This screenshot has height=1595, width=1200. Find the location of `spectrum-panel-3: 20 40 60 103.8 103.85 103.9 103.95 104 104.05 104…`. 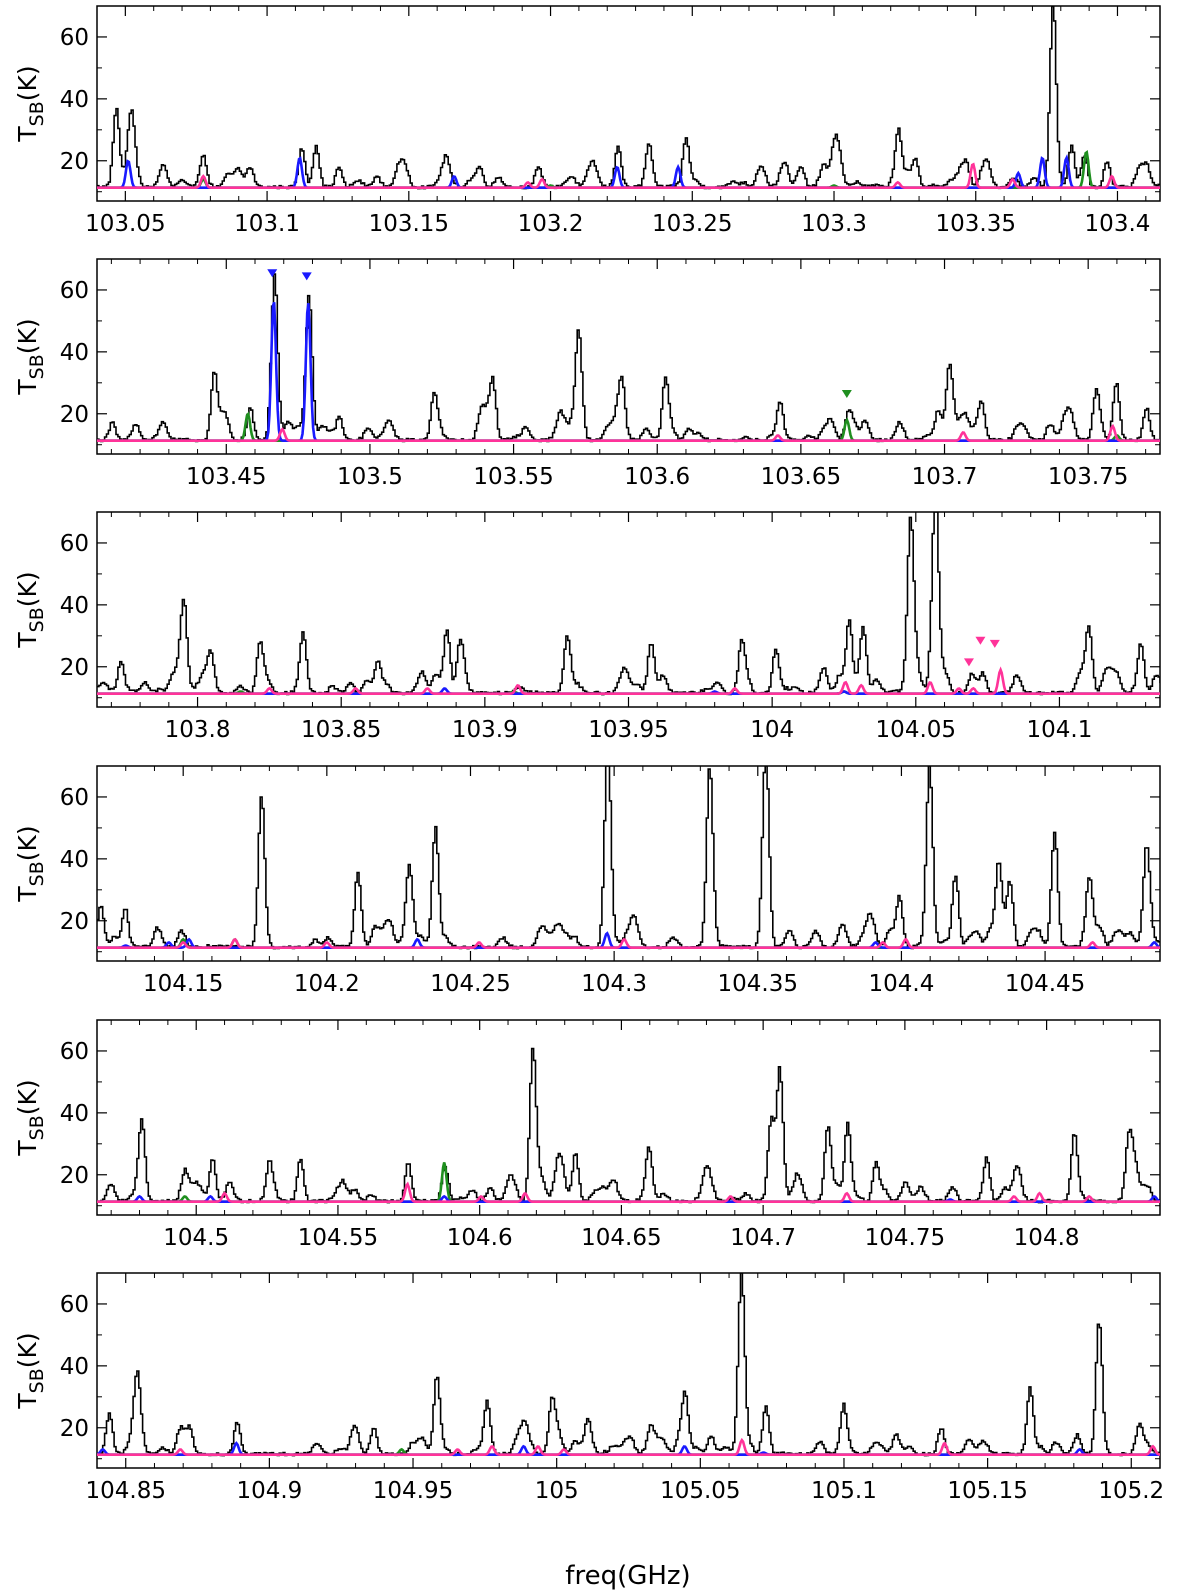

spectrum-panel-3: 20 40 60 103.8 103.85 103.9 103.95 104 104.05 104… is located at coordinates (587, 627).